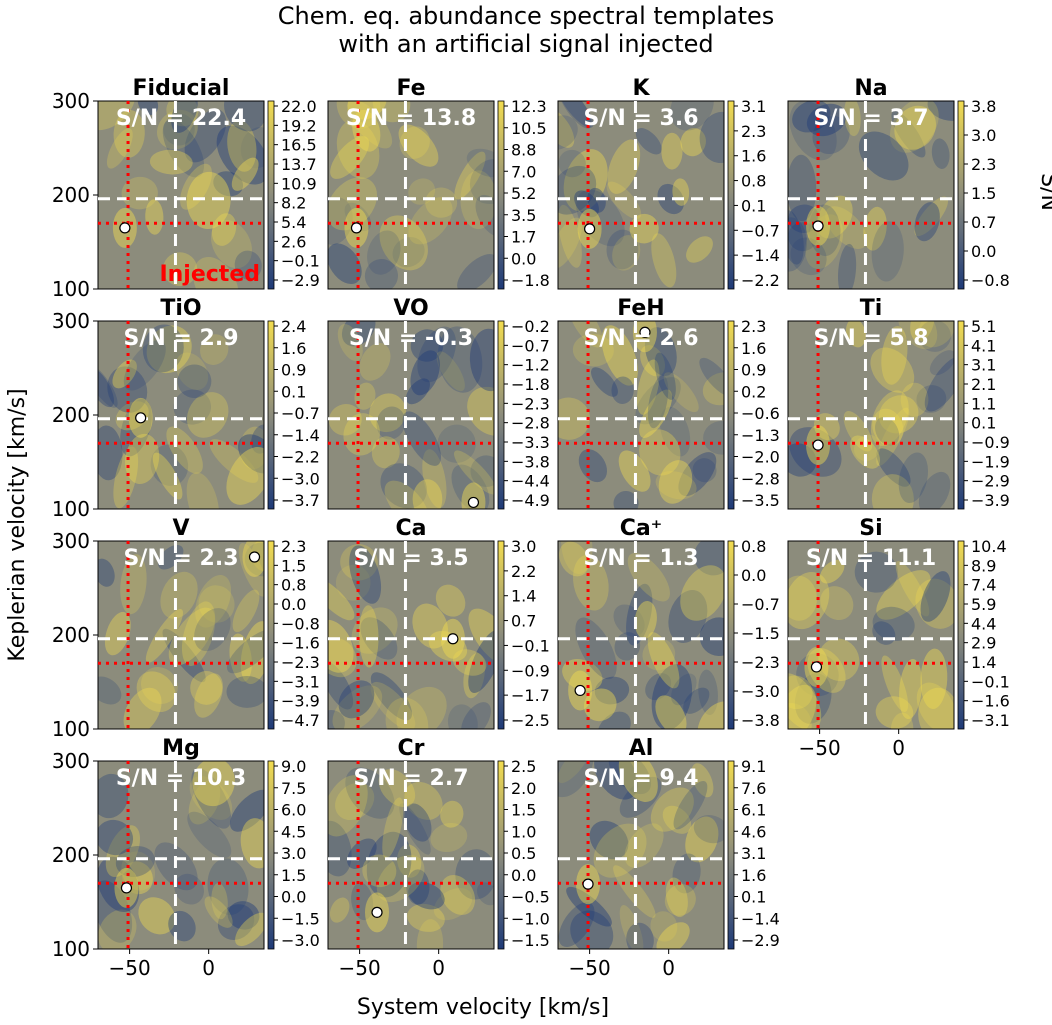 This screenshot has width=1052, height=1025. I want to click on colorbar-tick-label: 8.2, so click(293, 203).